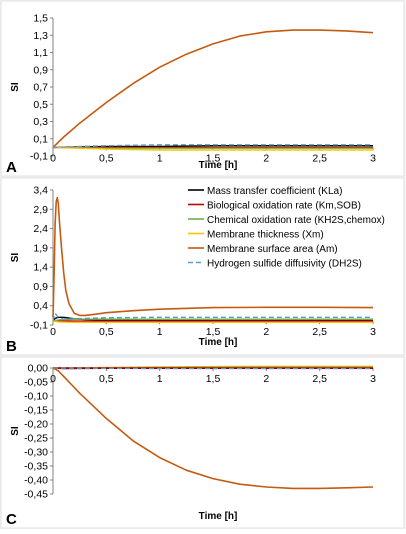 The height and width of the screenshot is (534, 406). What do you see at coordinates (40, 53) in the screenshot?
I see `y-tick-label: 1,1` at bounding box center [40, 53].